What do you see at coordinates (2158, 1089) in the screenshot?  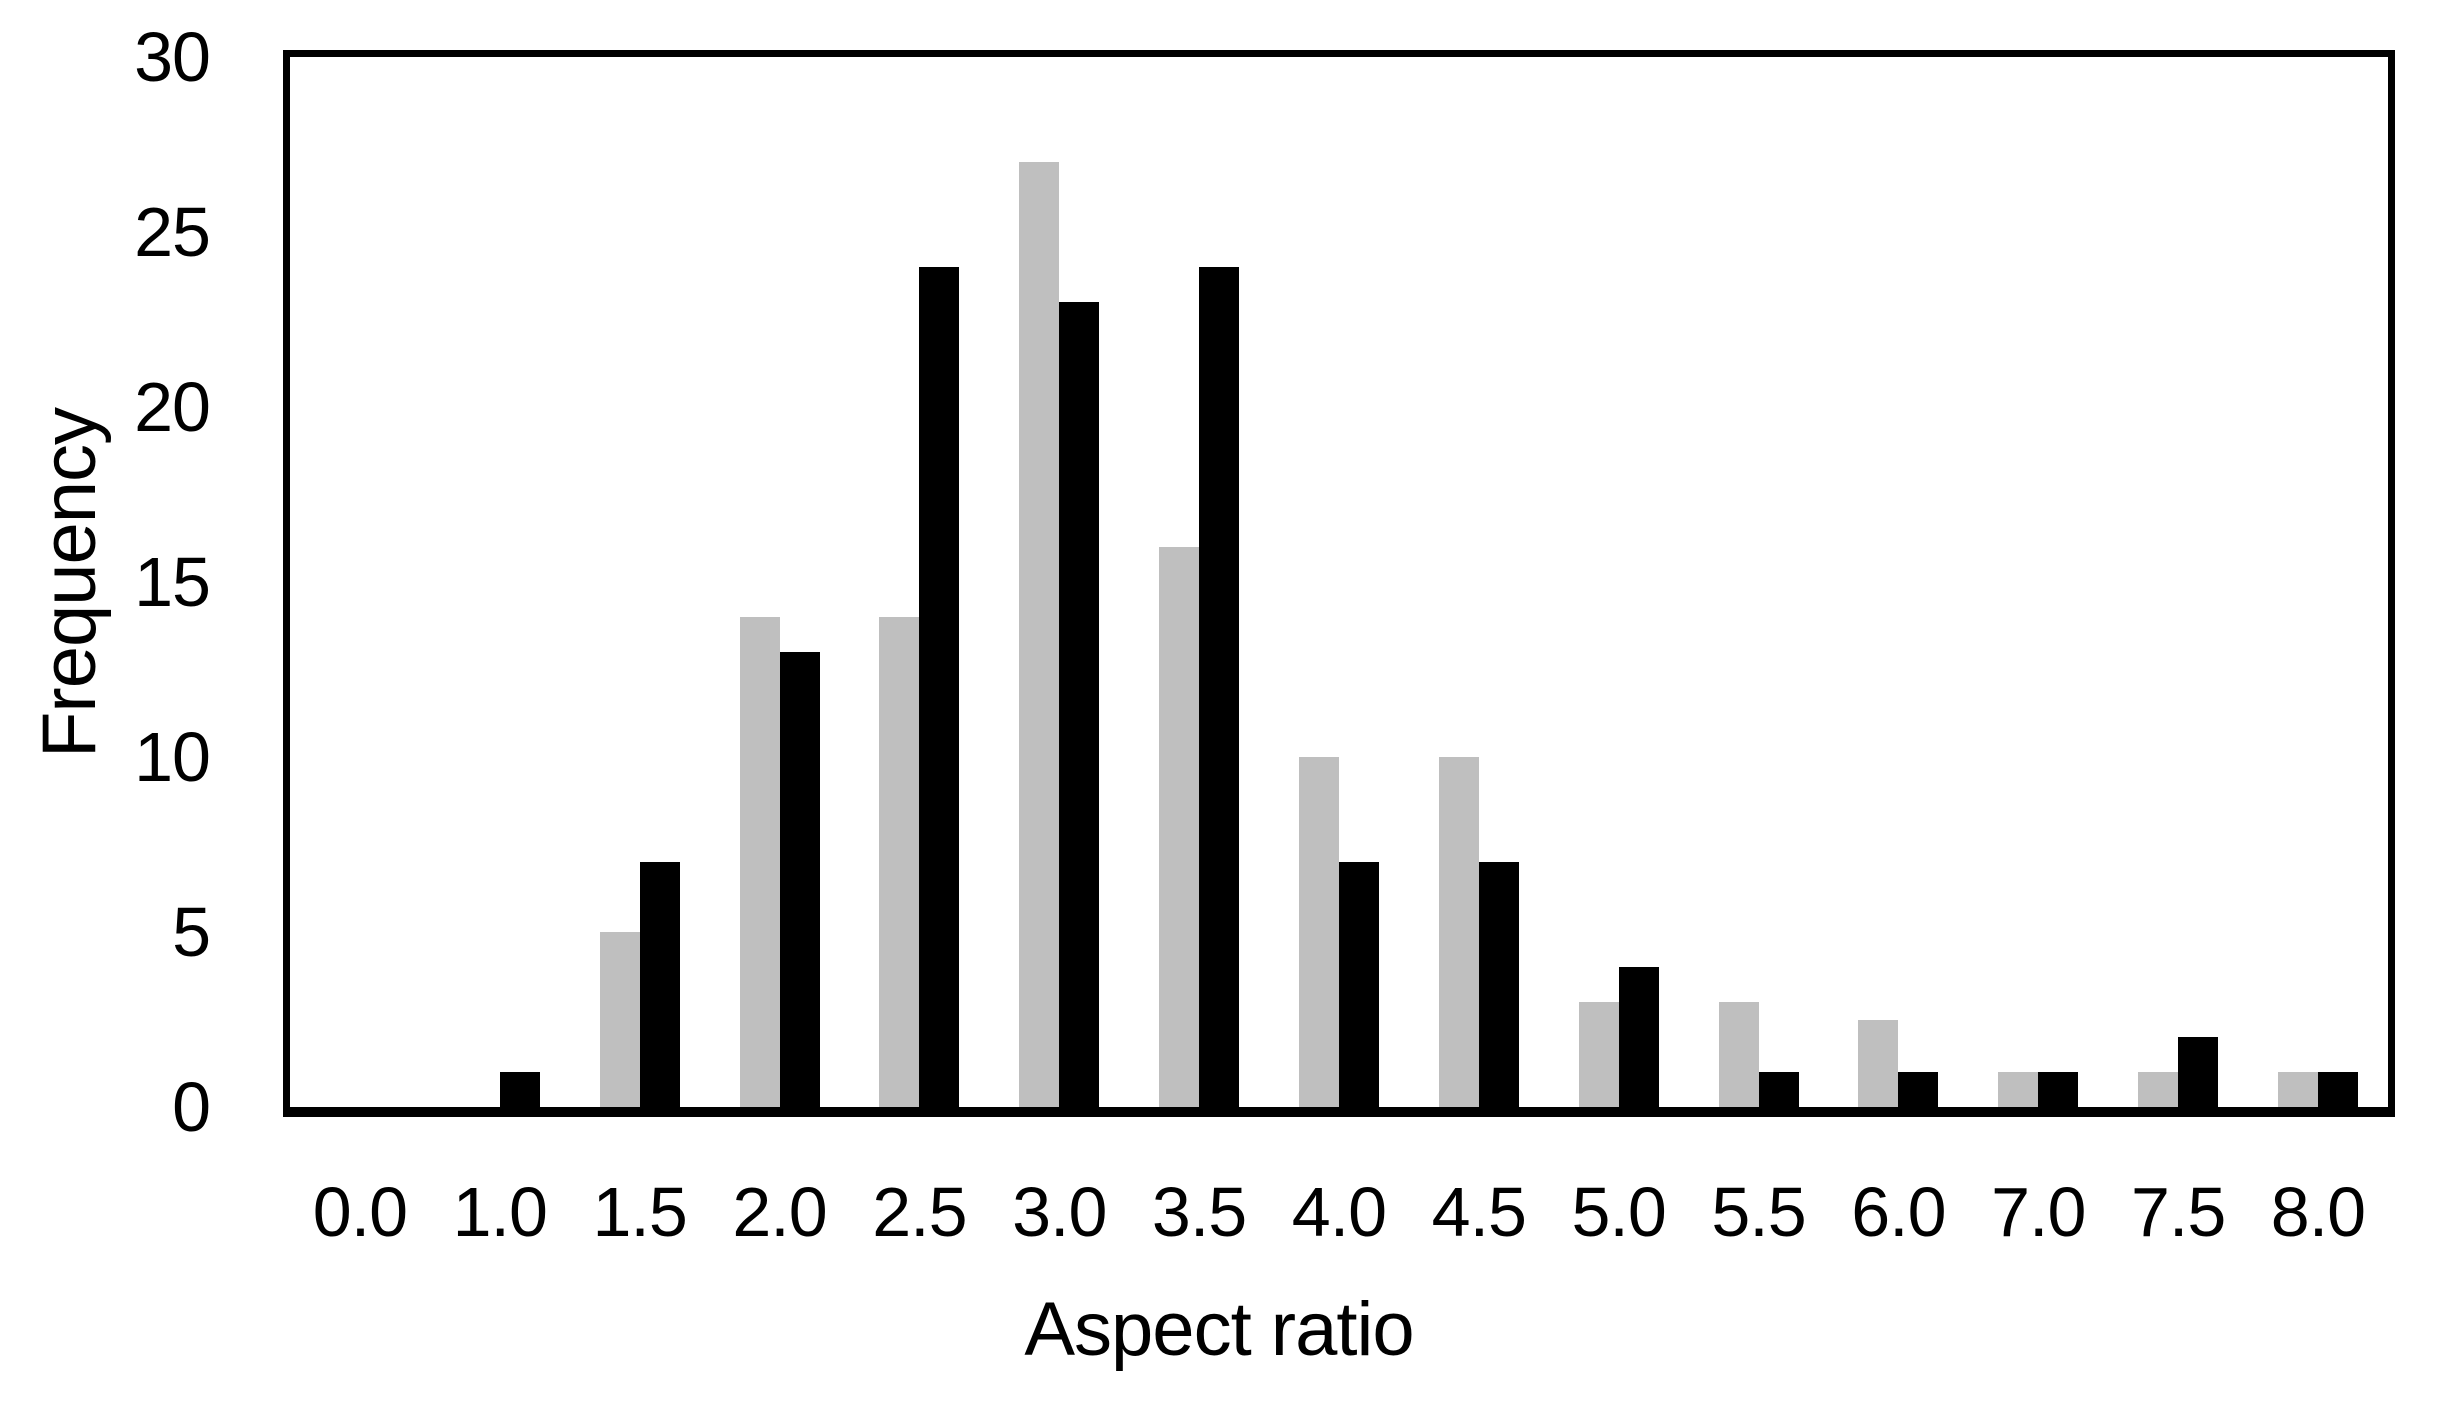 I see `bar-gray-7.5` at bounding box center [2158, 1089].